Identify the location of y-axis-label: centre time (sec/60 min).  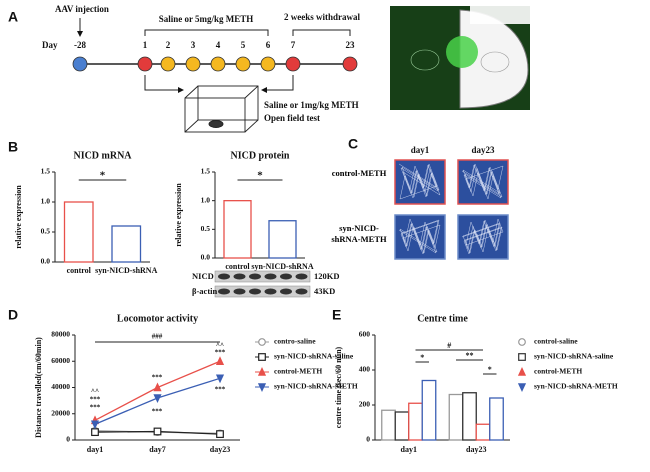
(338, 387).